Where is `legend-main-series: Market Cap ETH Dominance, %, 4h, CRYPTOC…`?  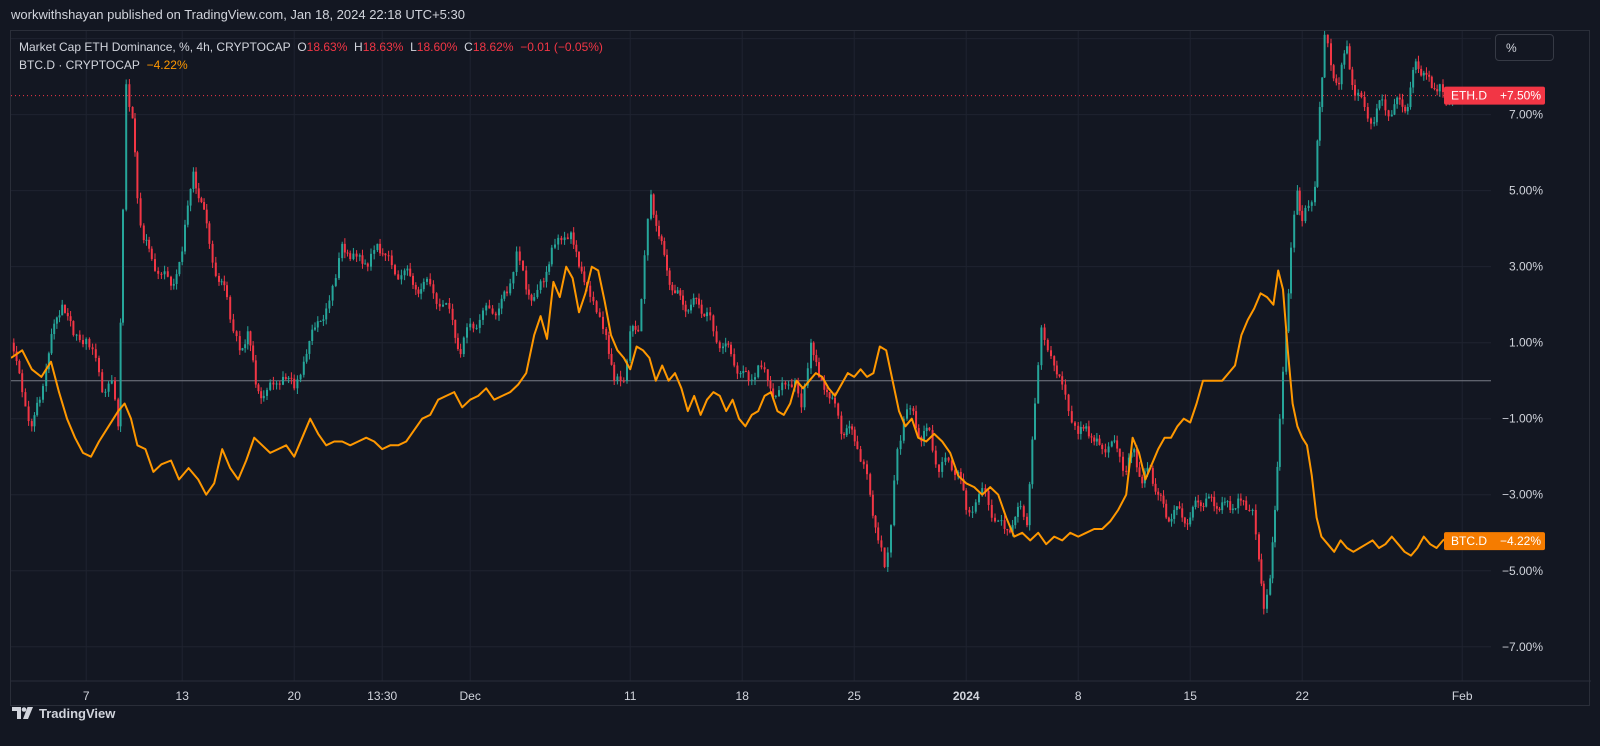
legend-main-series: Market Cap ETH Dominance, %, 4h, CRYPTOC… is located at coordinates (155, 47).